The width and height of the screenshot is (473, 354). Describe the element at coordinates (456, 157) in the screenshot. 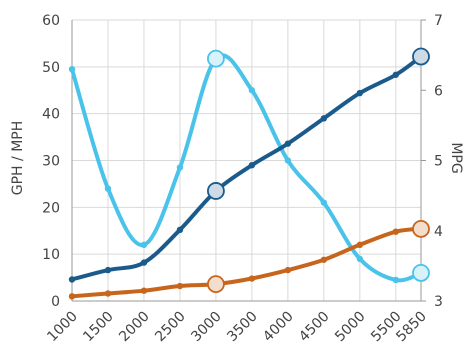

I see `y2-axis-title: MPG` at that location.